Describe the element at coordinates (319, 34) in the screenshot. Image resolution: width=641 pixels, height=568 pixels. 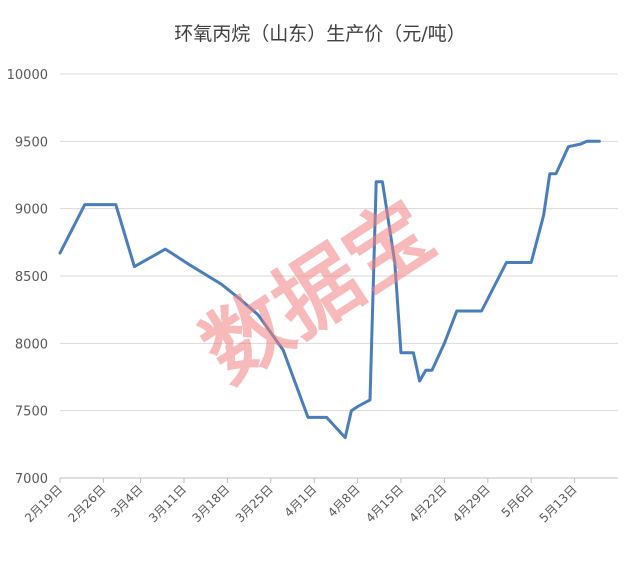
I see `chart-title: 环氧丙烷（山东）生产价（元/吨）` at that location.